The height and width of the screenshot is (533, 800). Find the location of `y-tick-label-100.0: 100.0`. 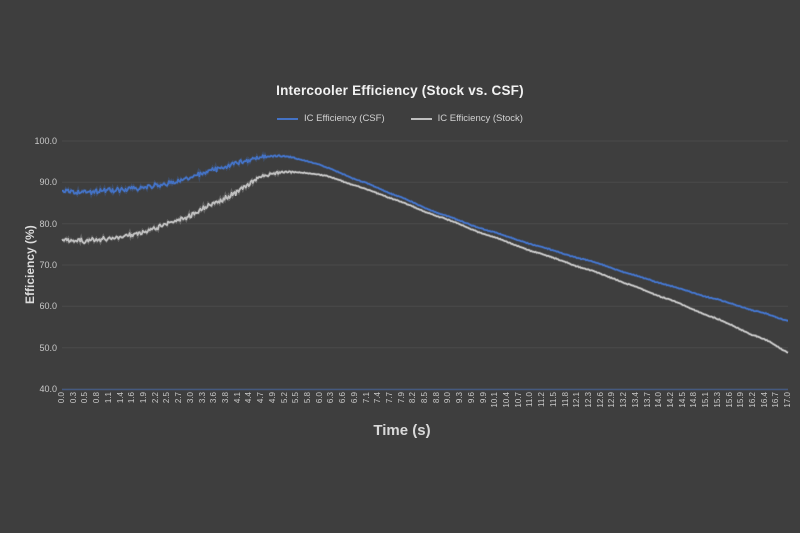

y-tick-label-100.0: 100.0 is located at coordinates (45, 141).